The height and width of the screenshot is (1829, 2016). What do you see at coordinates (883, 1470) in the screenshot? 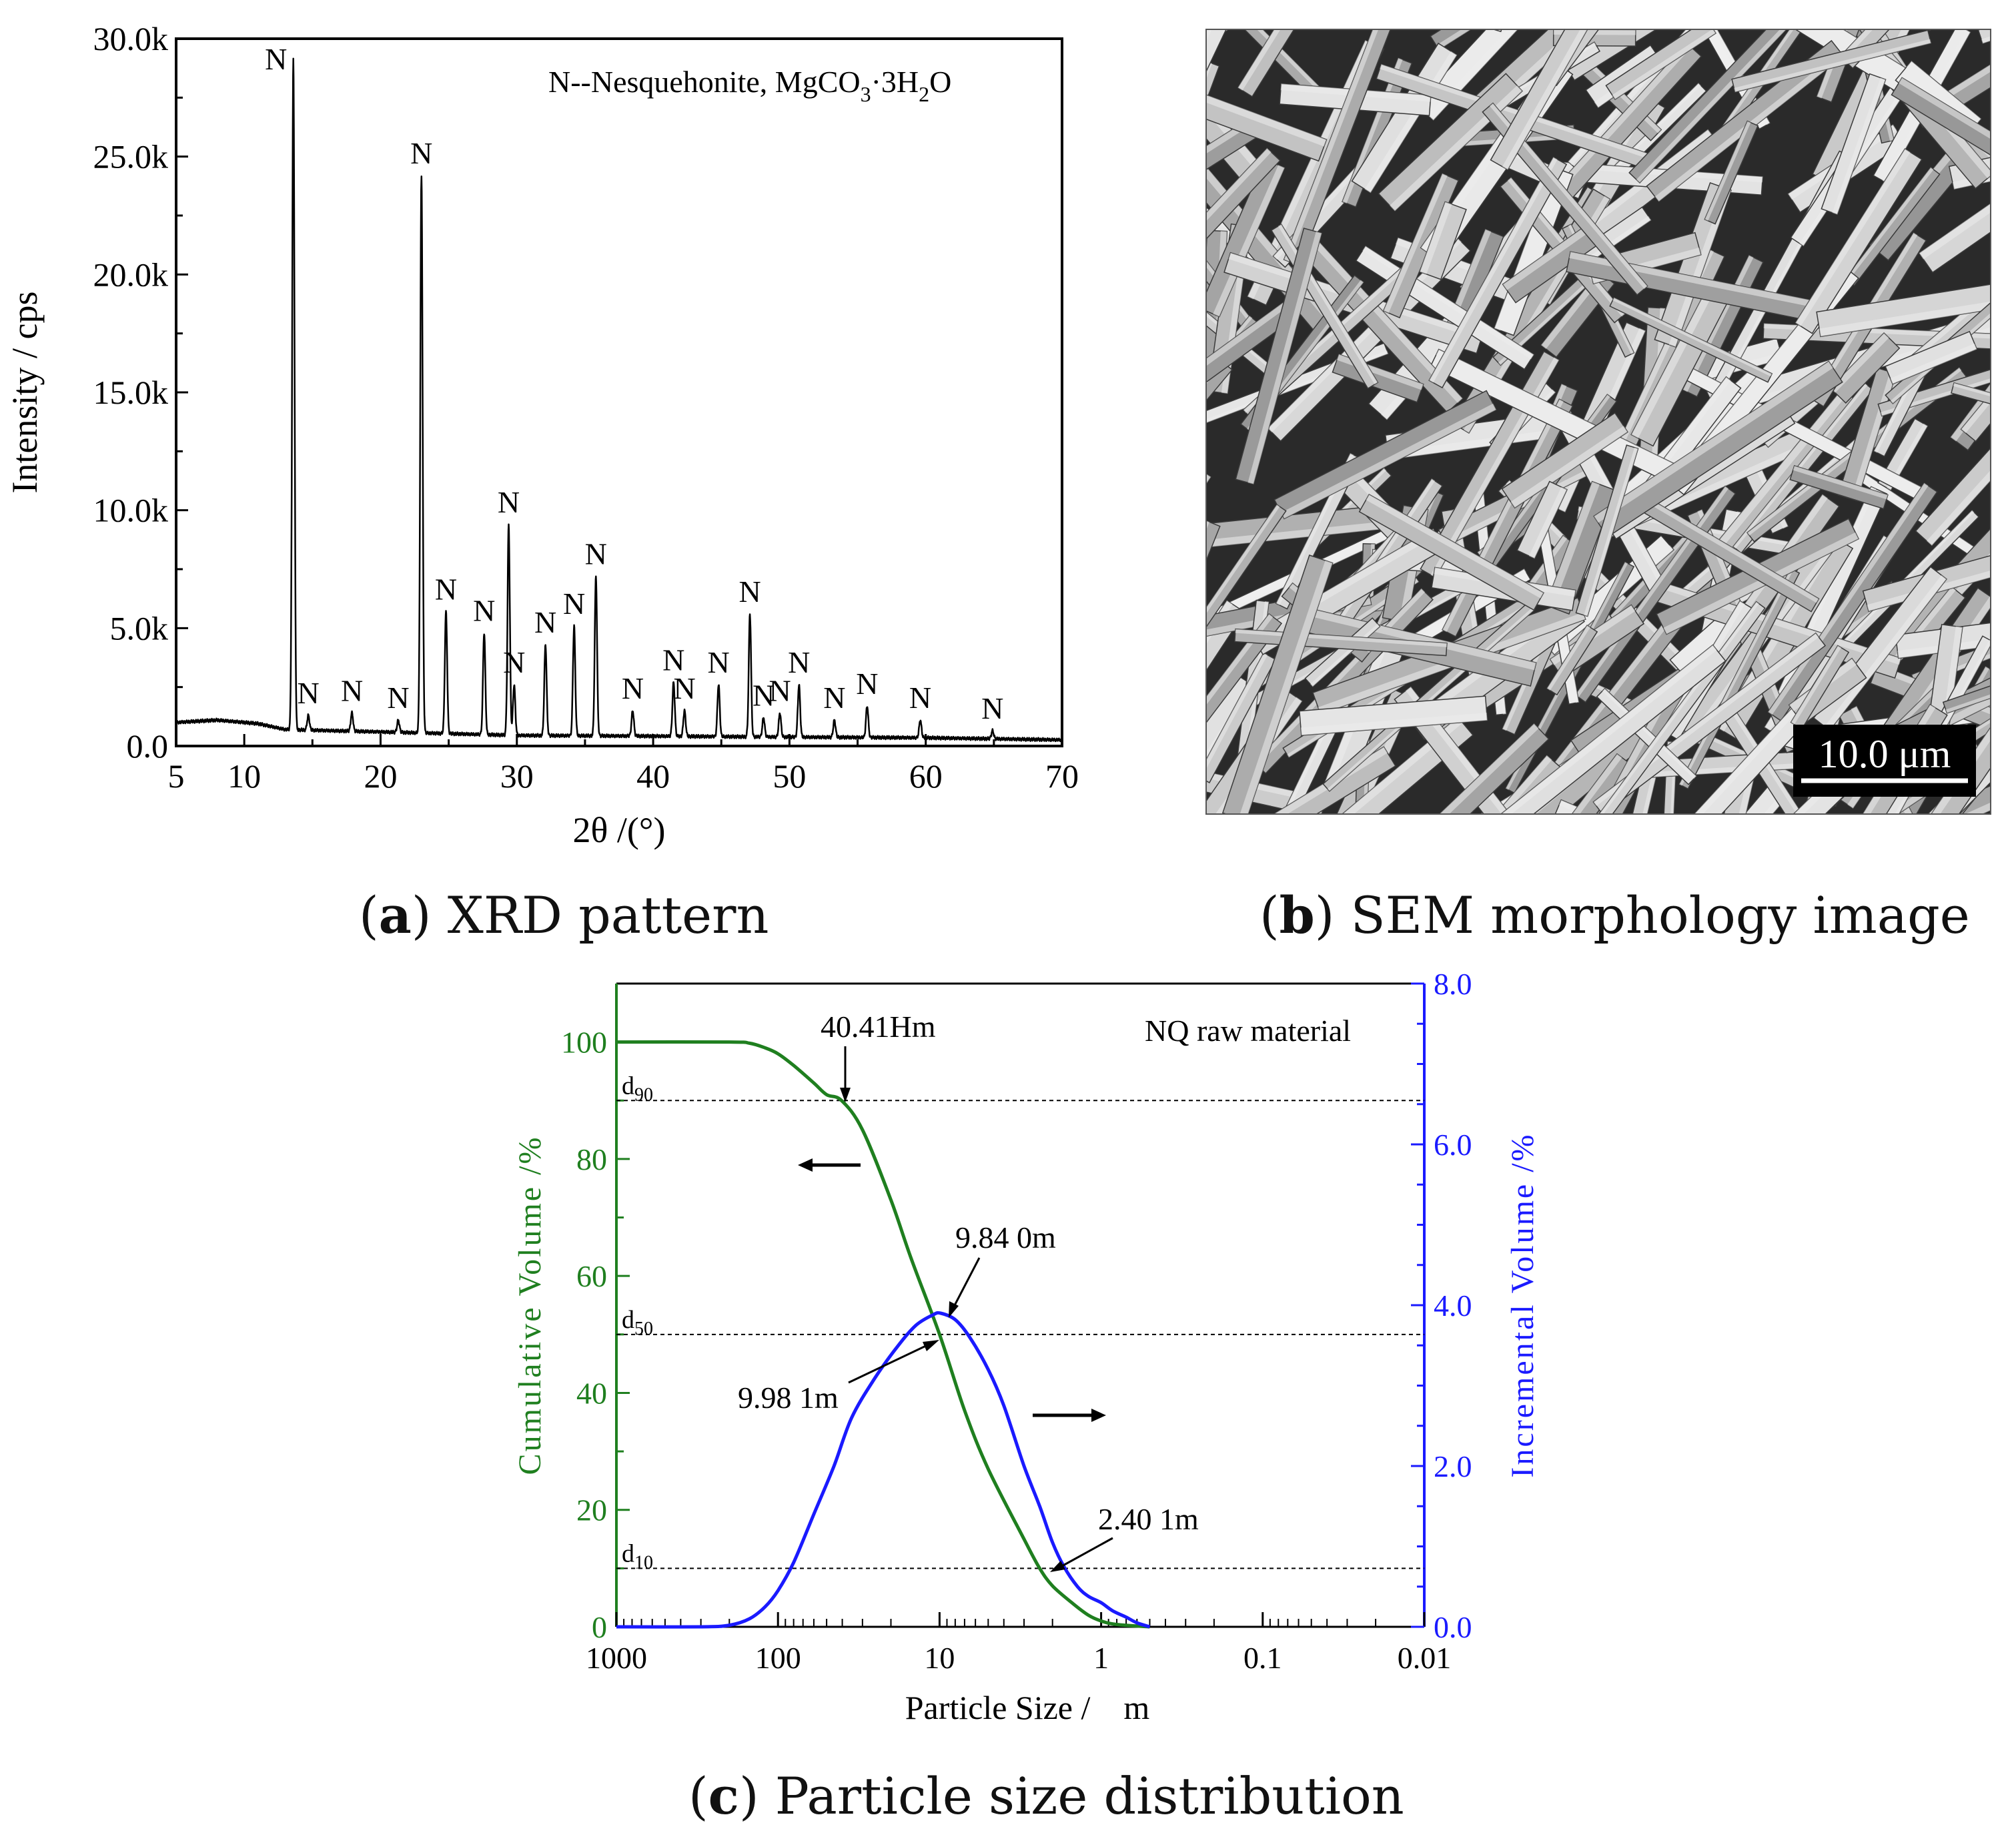
I see `incremental-volume-curve` at bounding box center [883, 1470].